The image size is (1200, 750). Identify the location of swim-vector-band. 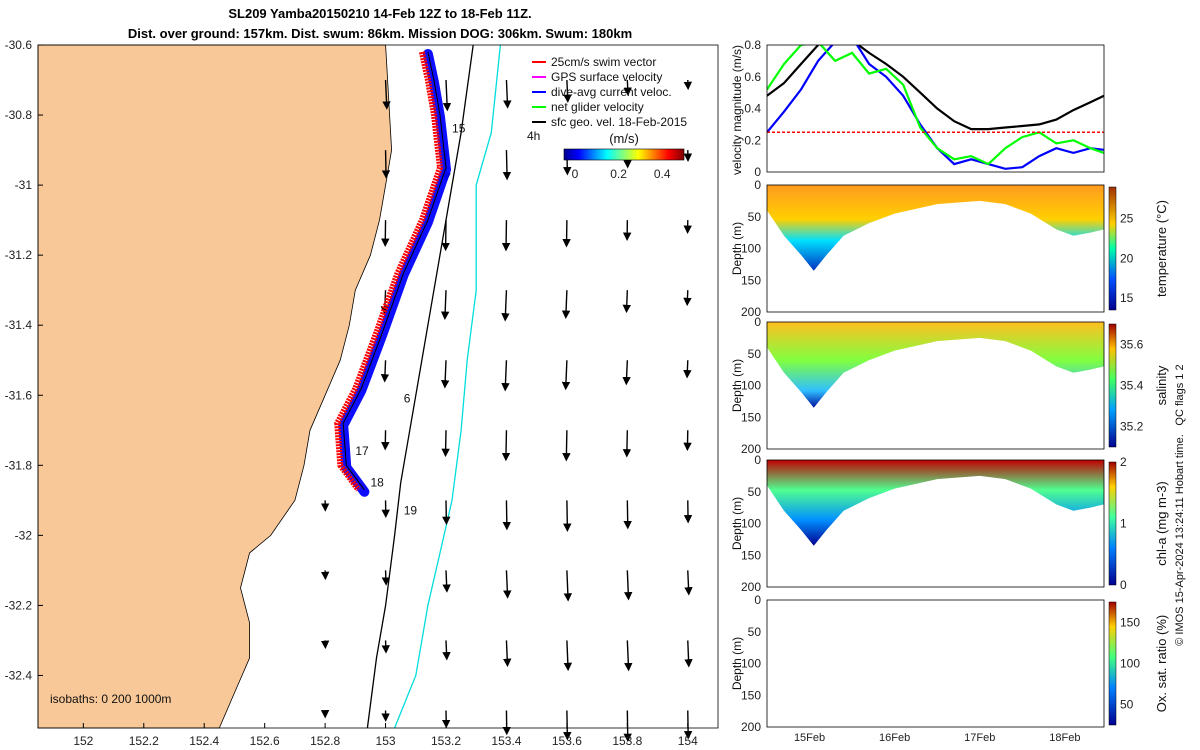
(388, 271).